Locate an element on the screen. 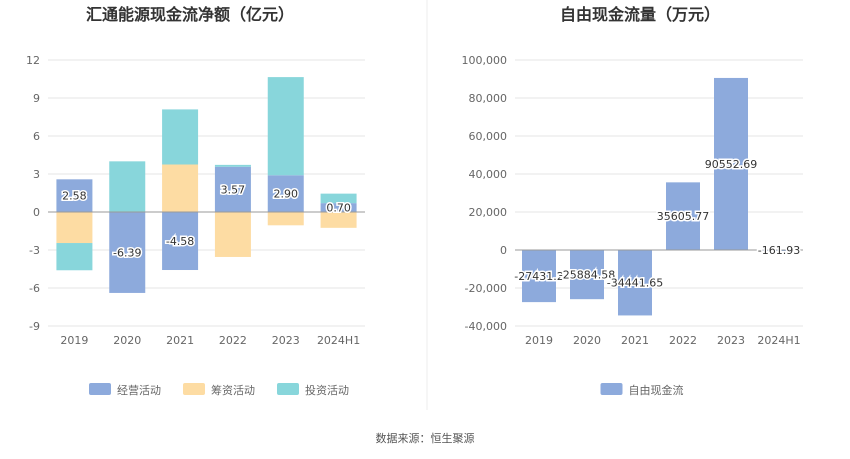 The height and width of the screenshot is (459, 850). y-tick-label: -3 is located at coordinates (34, 250).